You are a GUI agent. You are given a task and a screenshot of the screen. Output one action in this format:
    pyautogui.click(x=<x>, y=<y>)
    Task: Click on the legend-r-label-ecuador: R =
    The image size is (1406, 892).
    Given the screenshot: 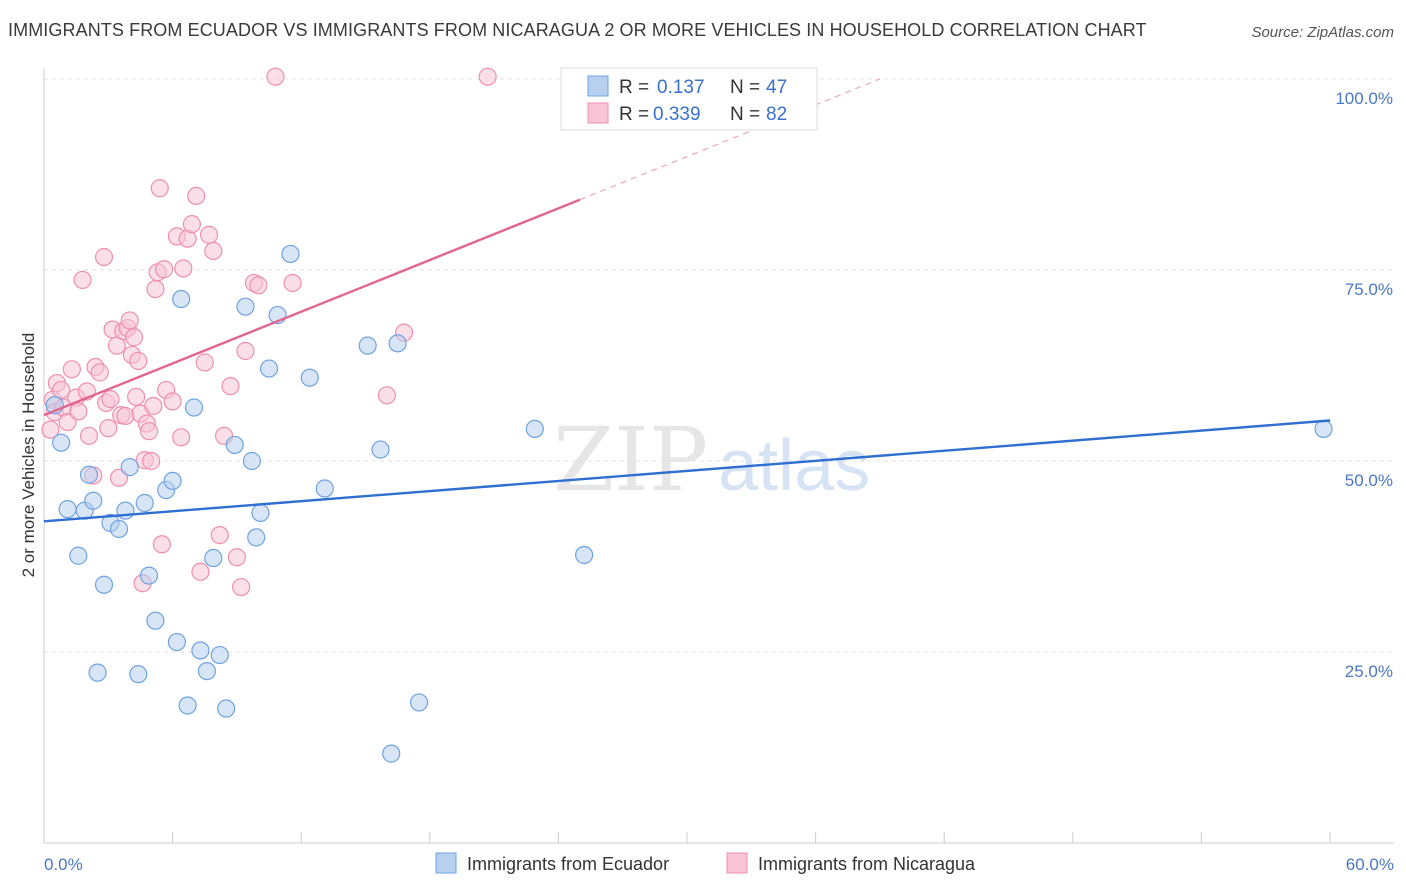 What is the action you would take?
    pyautogui.click(x=634, y=87)
    